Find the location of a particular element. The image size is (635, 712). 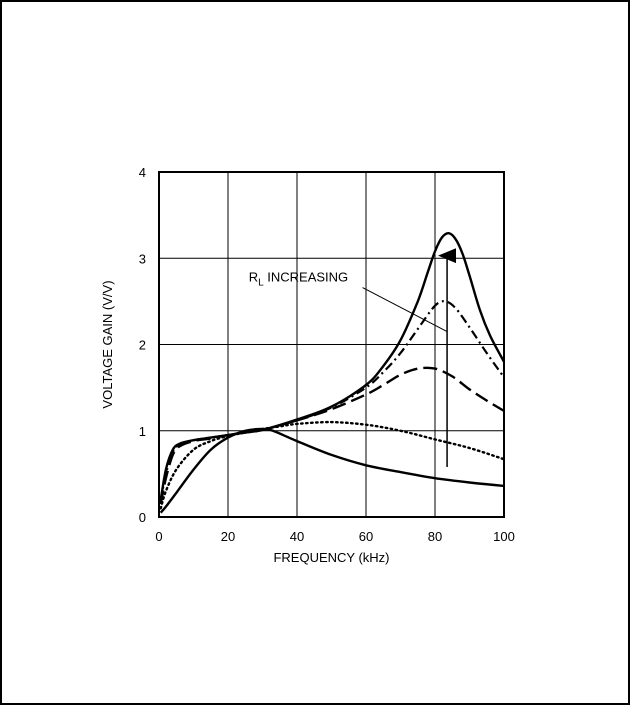

y-tick-label: 4 is located at coordinates (142, 172).